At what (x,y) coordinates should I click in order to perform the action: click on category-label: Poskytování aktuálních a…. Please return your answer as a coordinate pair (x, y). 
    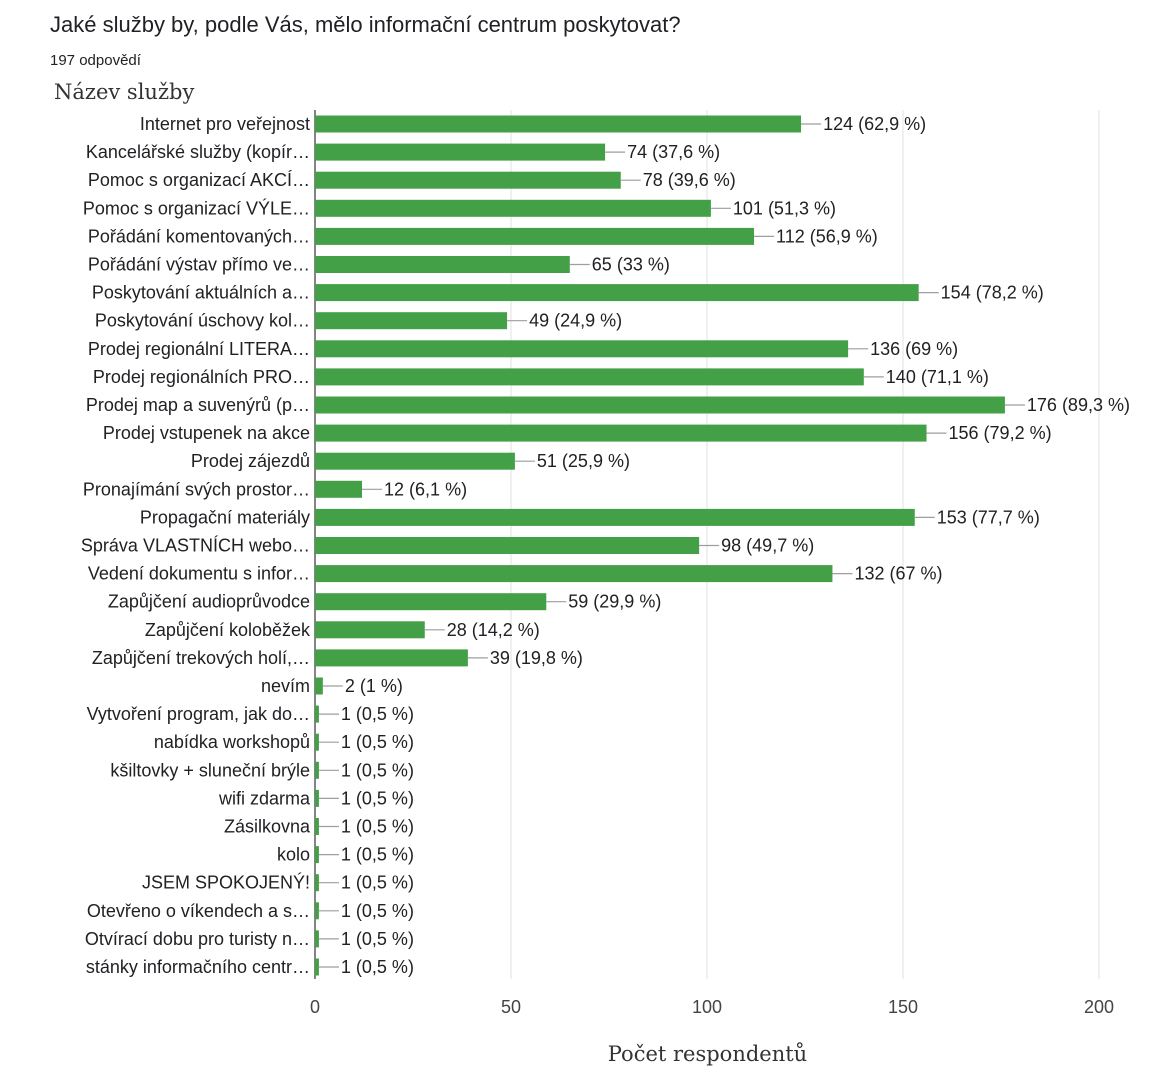
    Looking at the image, I should click on (201, 293).